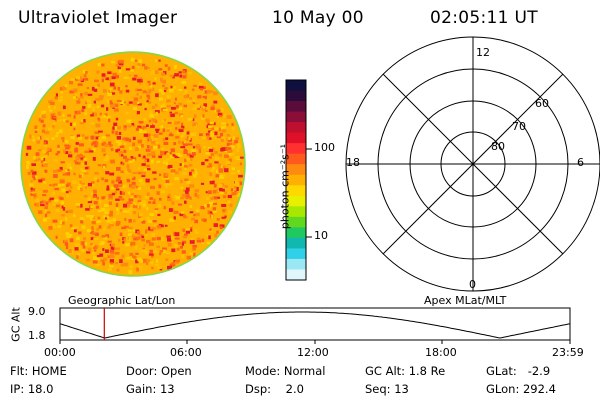 This screenshot has width=600, height=400. I want to click on colorbar-tick-100: 100, so click(324, 147).